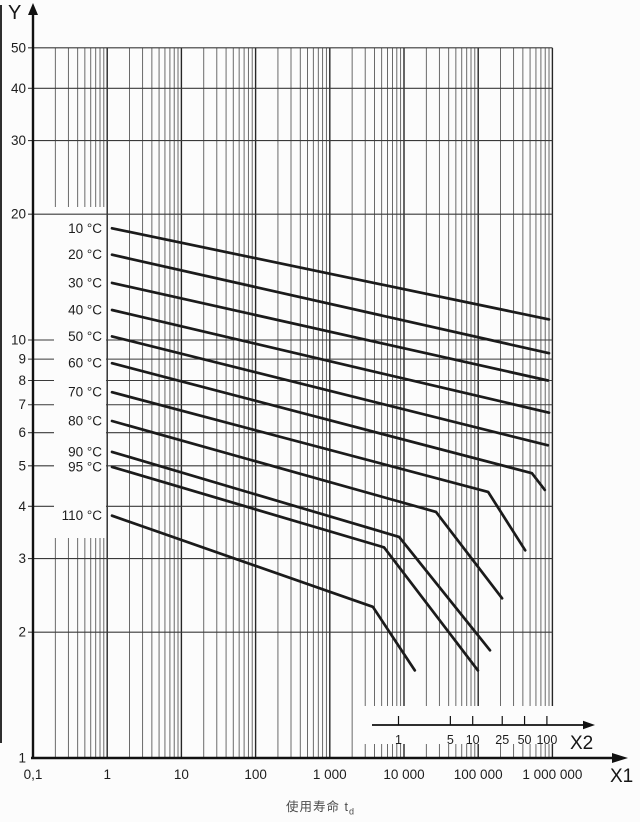  I want to click on temp-curve-label: 60 °C, so click(85, 363).